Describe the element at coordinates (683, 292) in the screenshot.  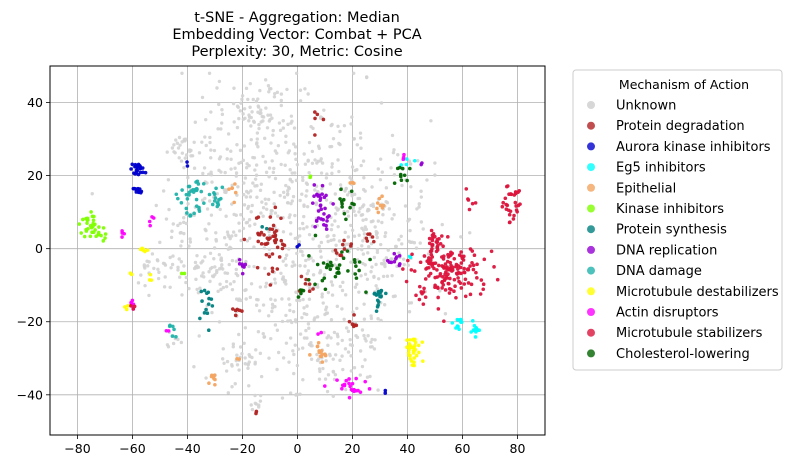
I see `legend-item: Microtubule destabilizers` at that location.